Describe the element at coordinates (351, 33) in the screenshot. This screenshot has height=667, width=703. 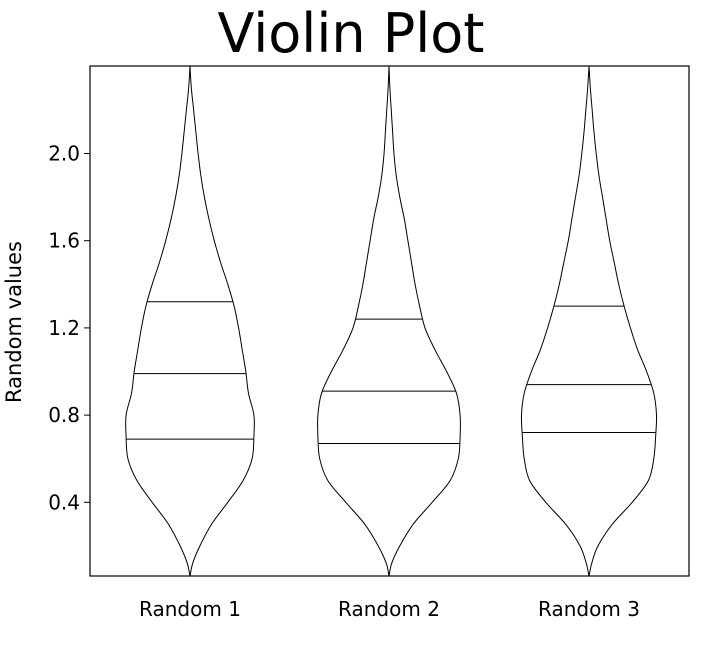
I see `chart-title: Violin Plot` at that location.